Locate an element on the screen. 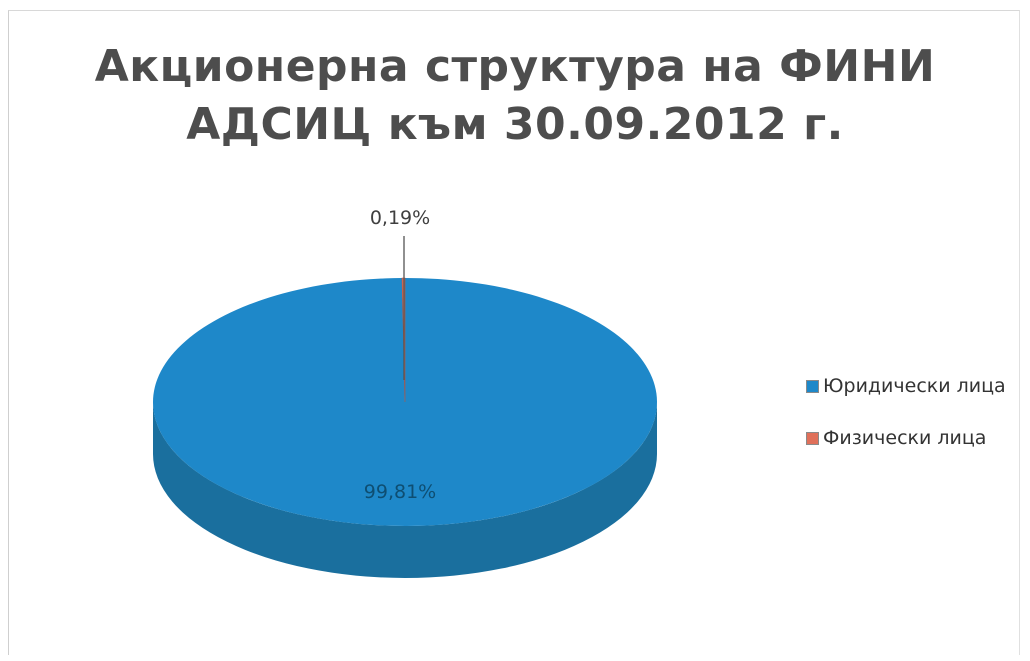  chart-title-line-1: Акционерна структура на ФИНИ is located at coordinates (515, 66).